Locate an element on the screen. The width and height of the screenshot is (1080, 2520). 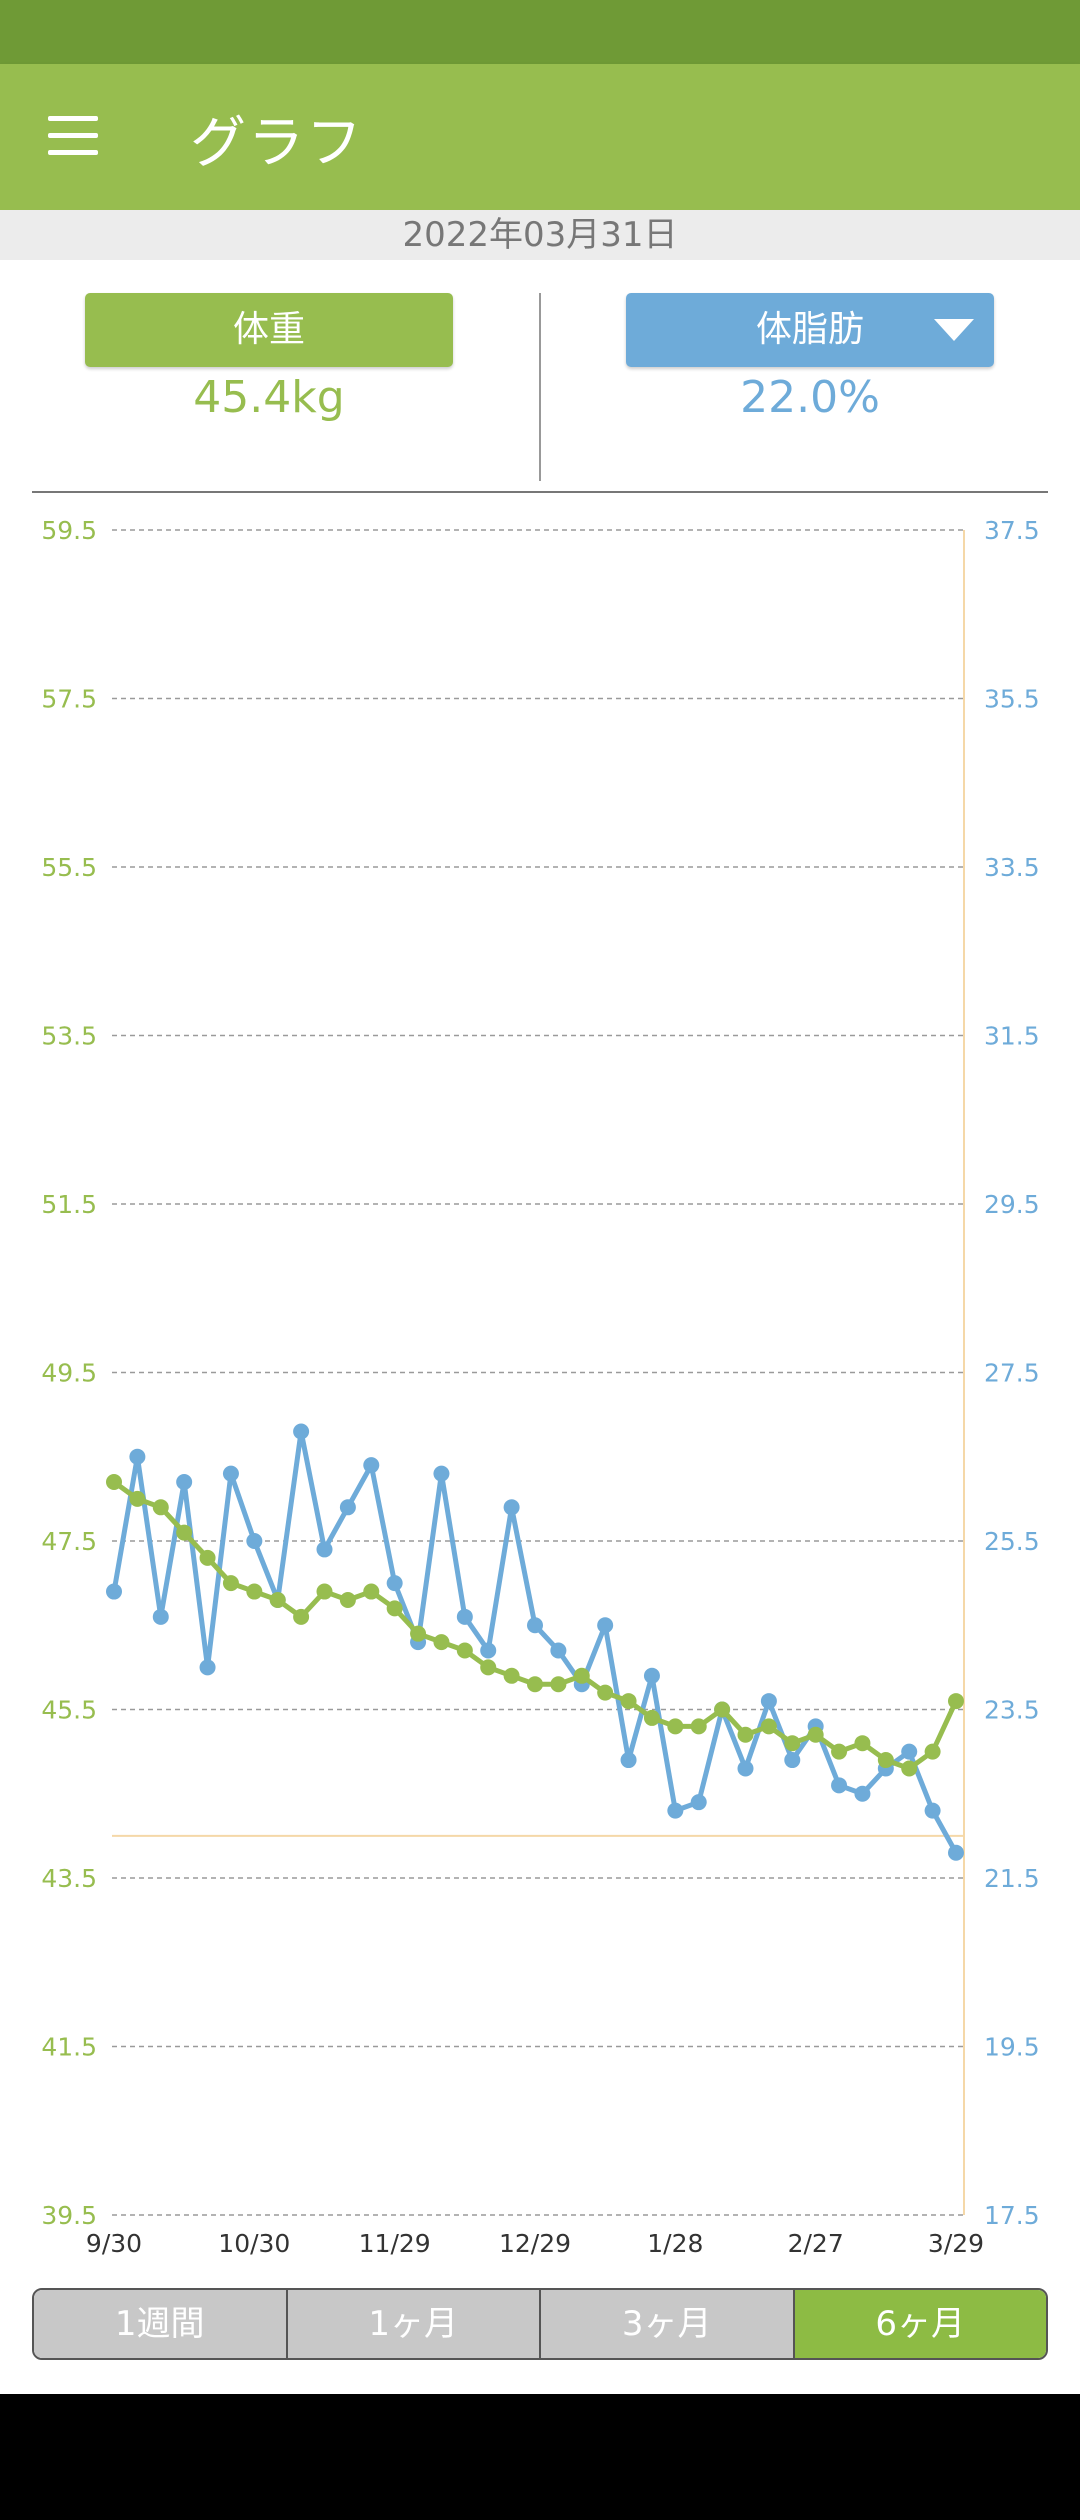
range-tab-3months: 3ヶ月 is located at coordinates (668, 2324).